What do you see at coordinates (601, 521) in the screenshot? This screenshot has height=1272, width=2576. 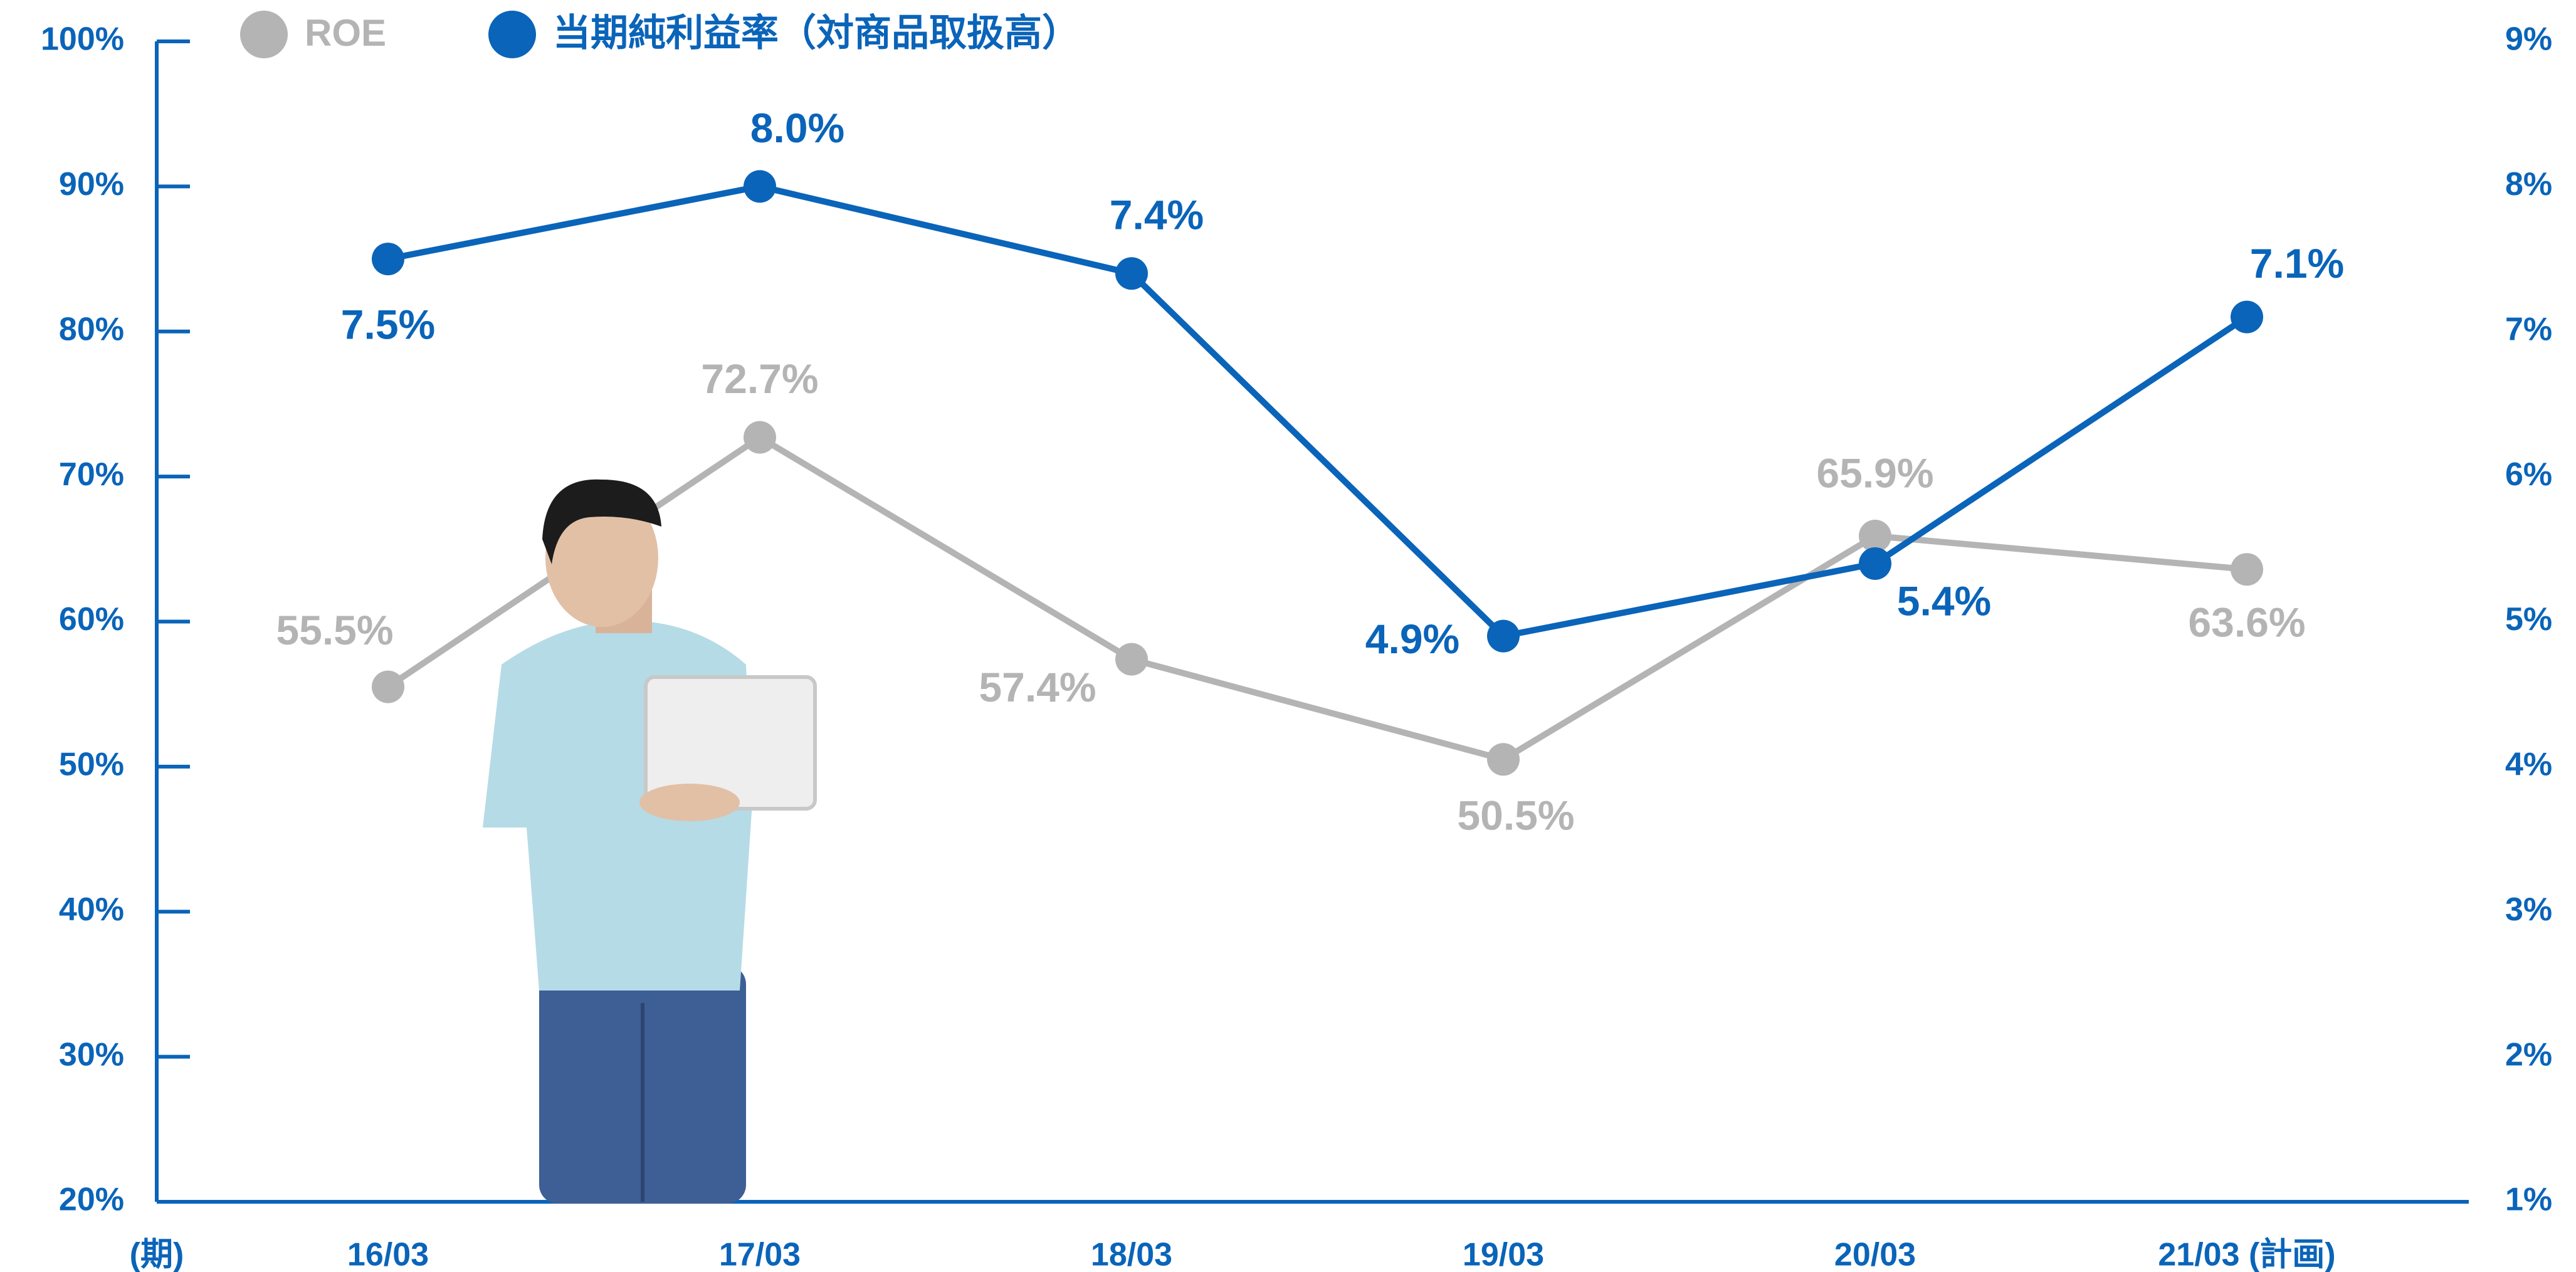 I see `hair` at bounding box center [601, 521].